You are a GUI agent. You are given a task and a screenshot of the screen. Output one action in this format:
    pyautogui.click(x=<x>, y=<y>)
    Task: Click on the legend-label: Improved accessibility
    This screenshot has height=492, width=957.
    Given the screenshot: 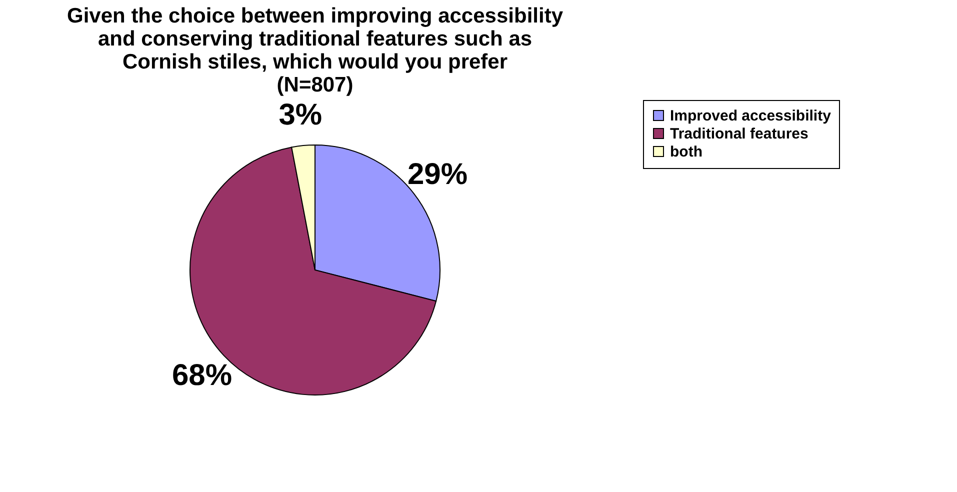 What is the action you would take?
    pyautogui.click(x=751, y=116)
    